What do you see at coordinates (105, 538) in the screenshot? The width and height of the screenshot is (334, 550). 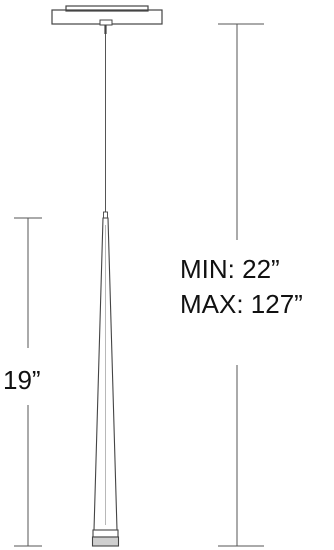 I see `shade-base` at bounding box center [105, 538].